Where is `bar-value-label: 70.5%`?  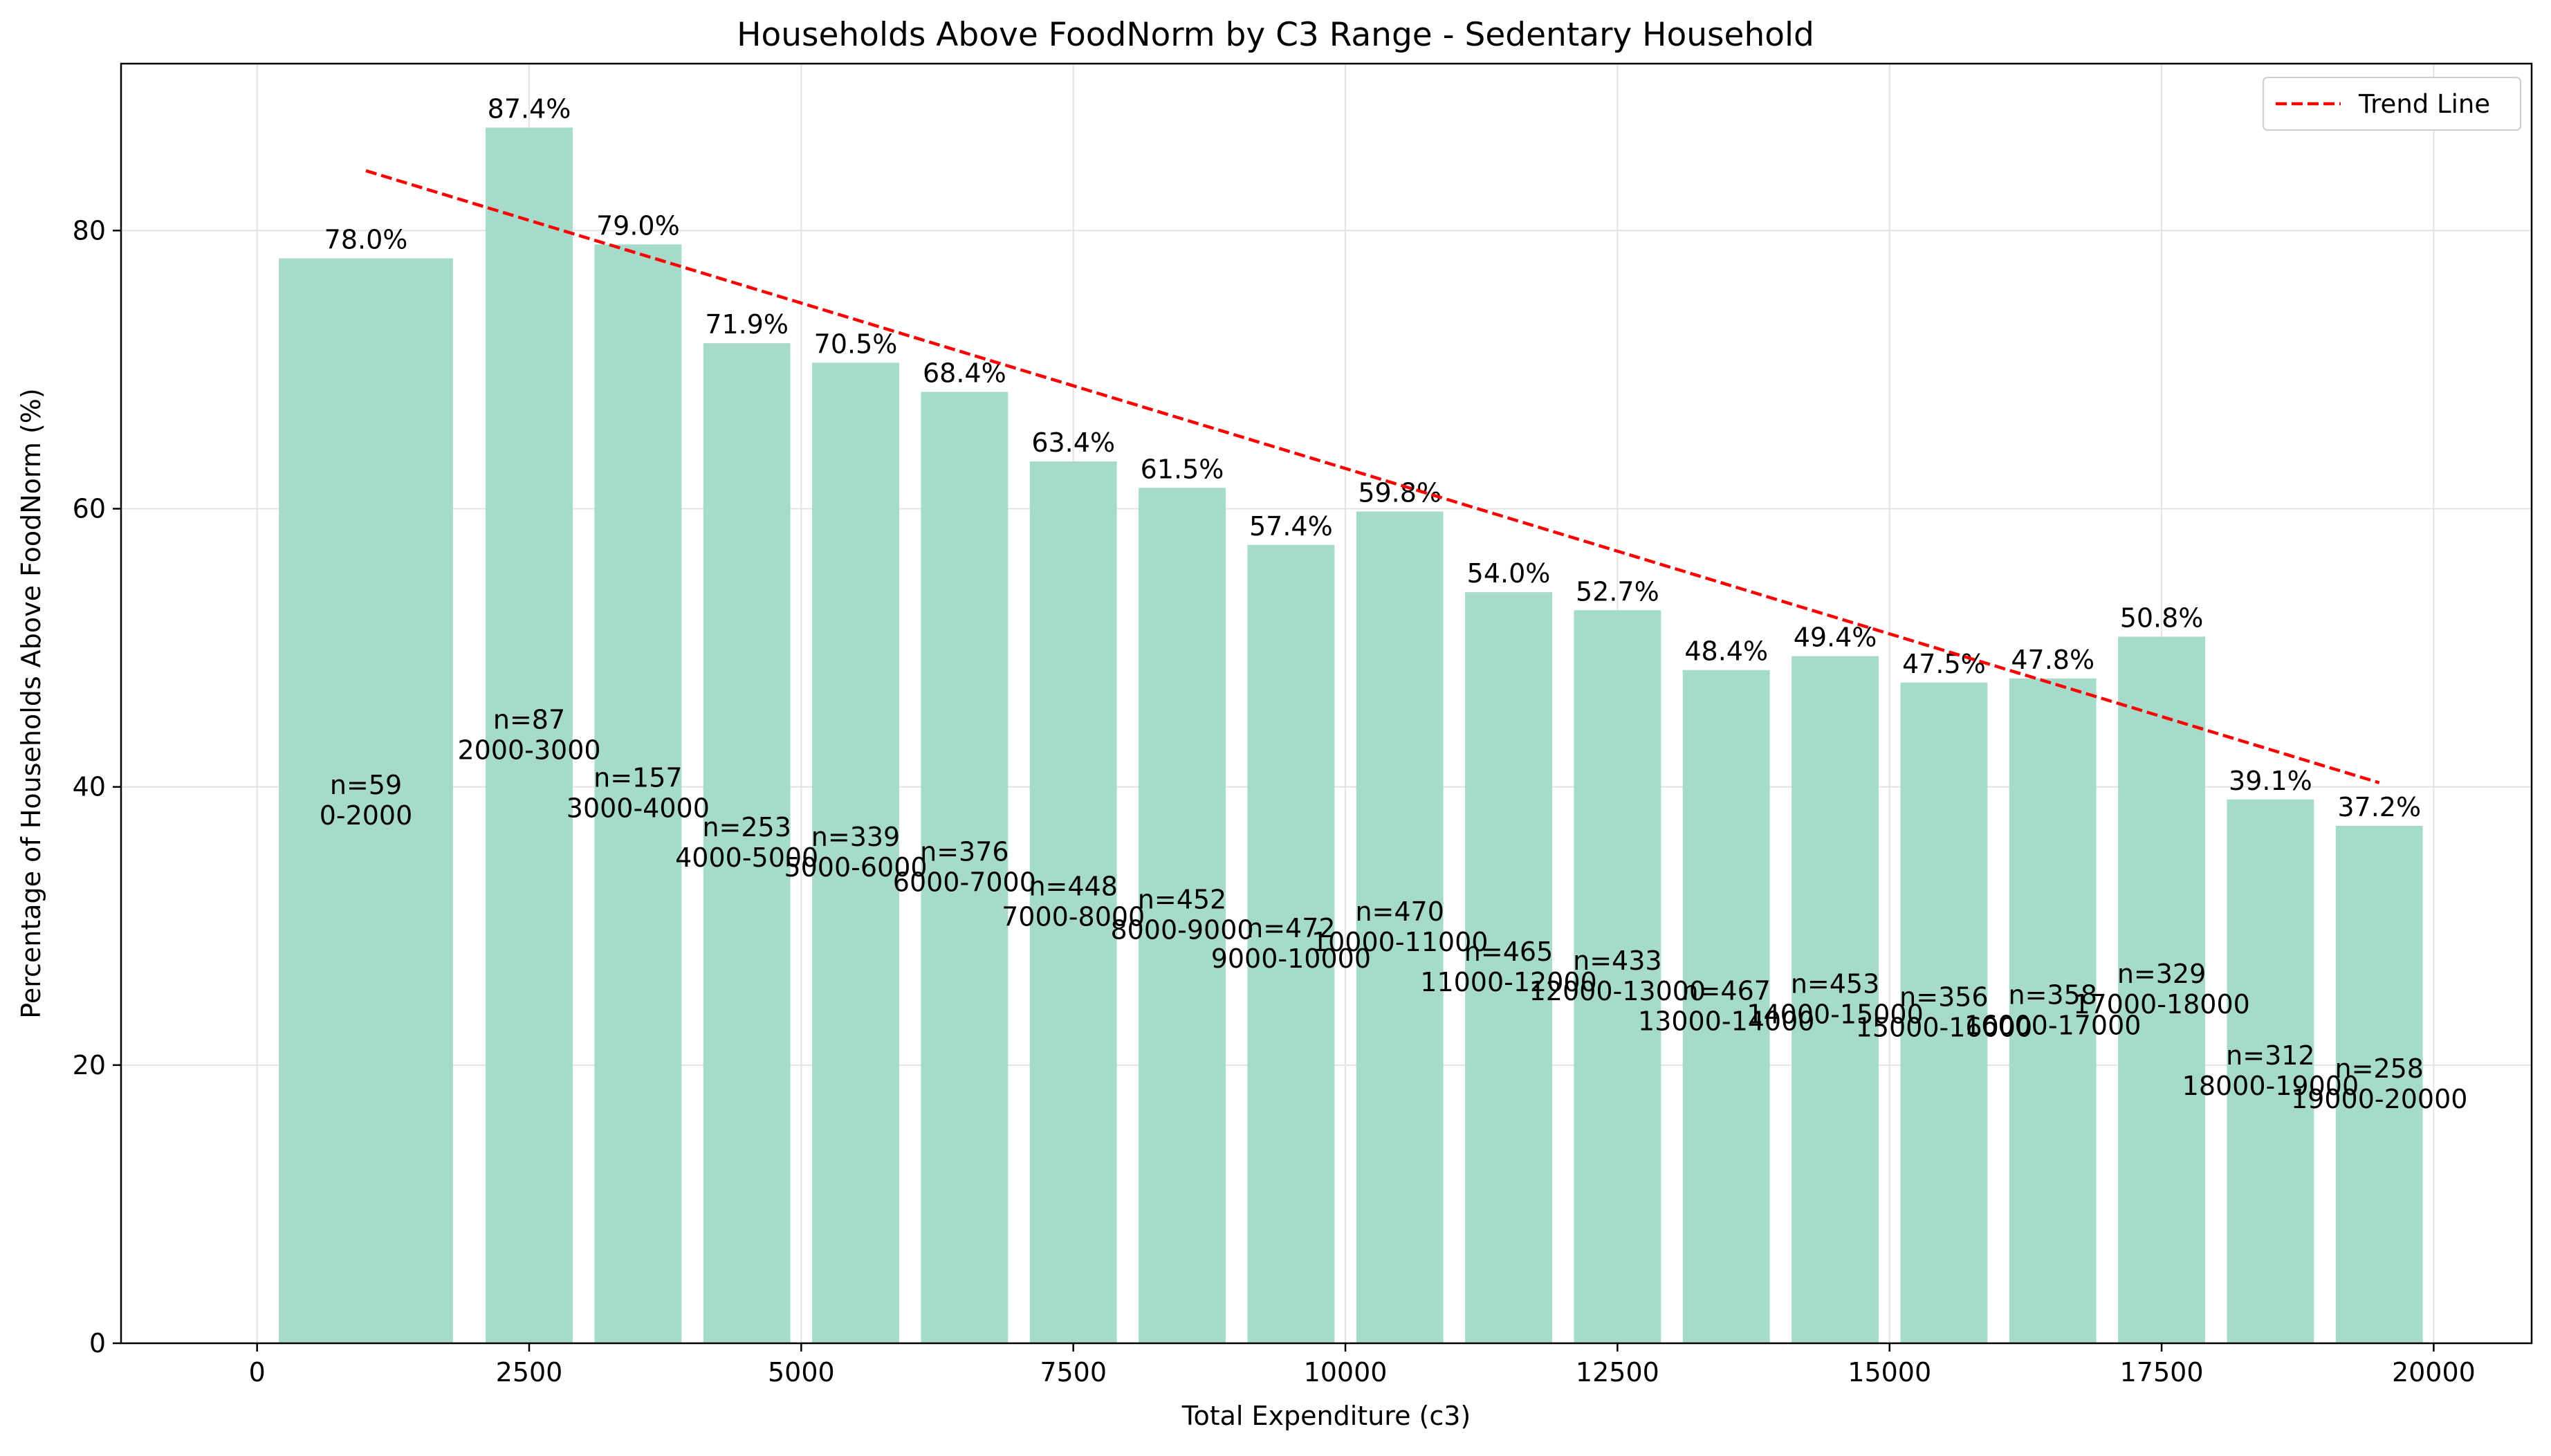
bar-value-label: 70.5% is located at coordinates (856, 344).